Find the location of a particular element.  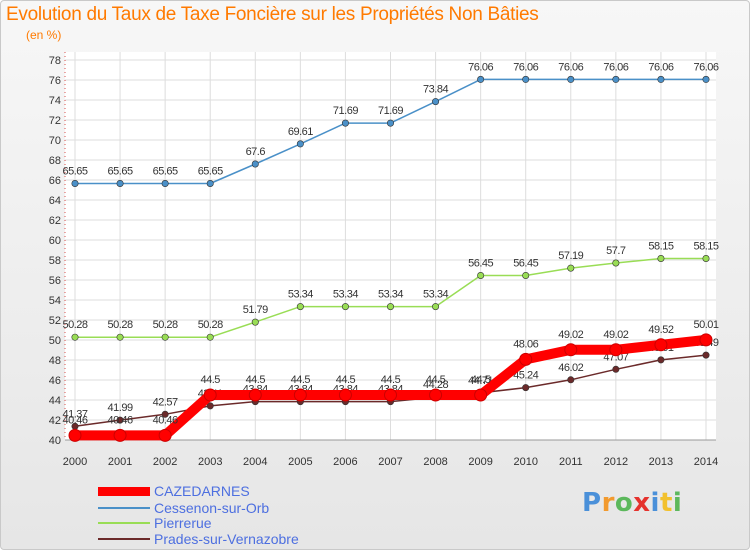

data-label: 41.99 is located at coordinates (120, 408).